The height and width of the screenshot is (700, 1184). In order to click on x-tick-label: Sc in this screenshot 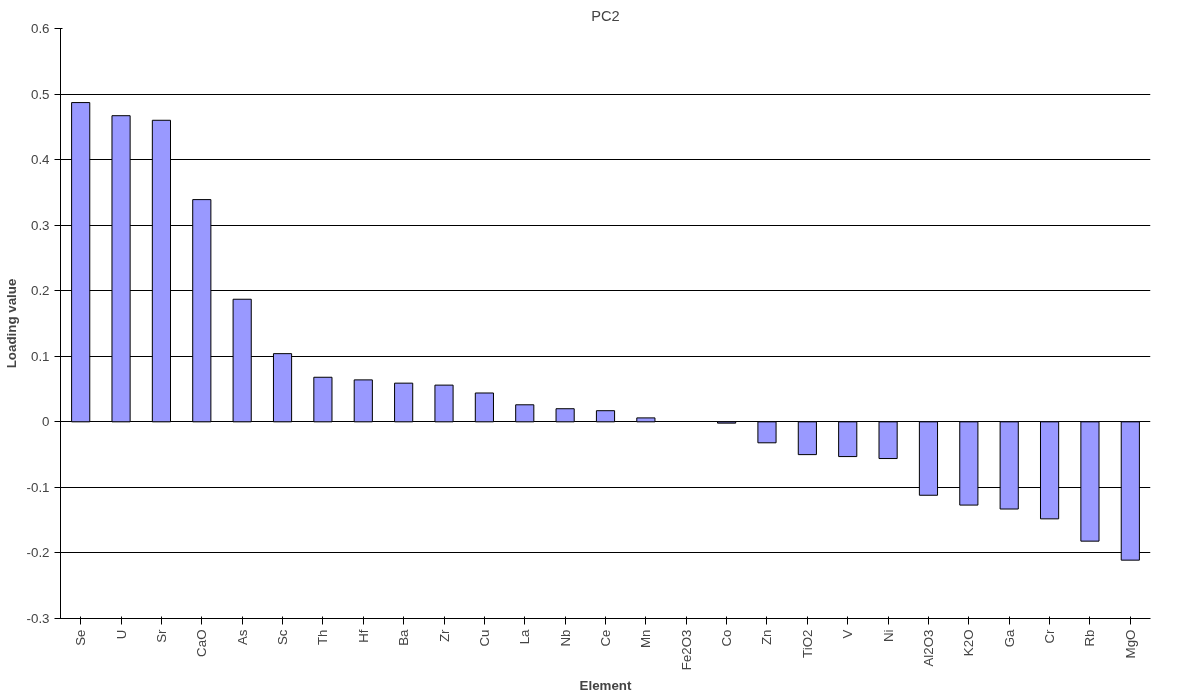, I will do `click(283, 637)`.